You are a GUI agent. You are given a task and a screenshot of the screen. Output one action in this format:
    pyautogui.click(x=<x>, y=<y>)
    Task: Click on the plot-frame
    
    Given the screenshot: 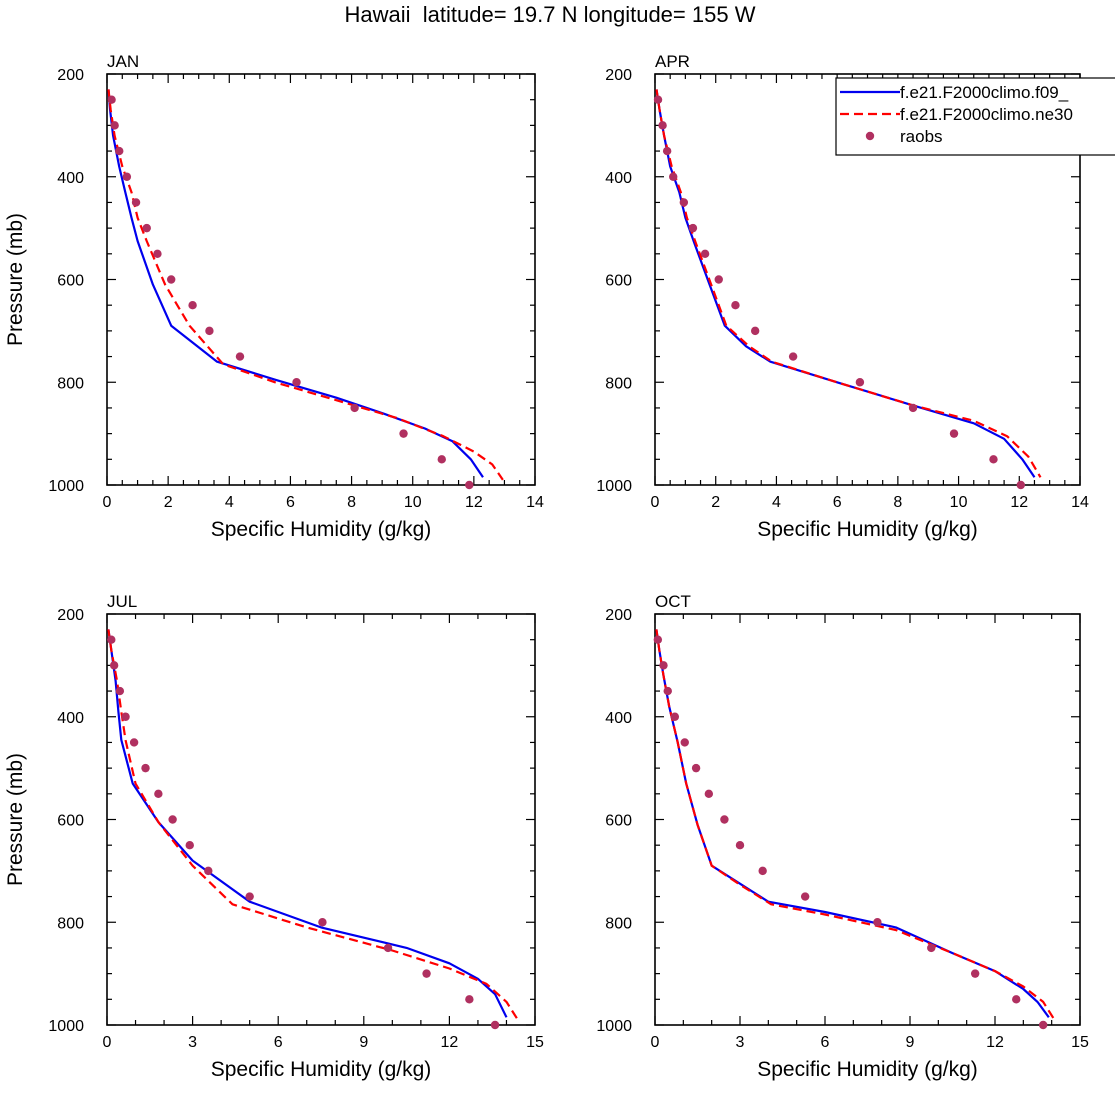 What is the action you would take?
    pyautogui.click(x=867, y=819)
    